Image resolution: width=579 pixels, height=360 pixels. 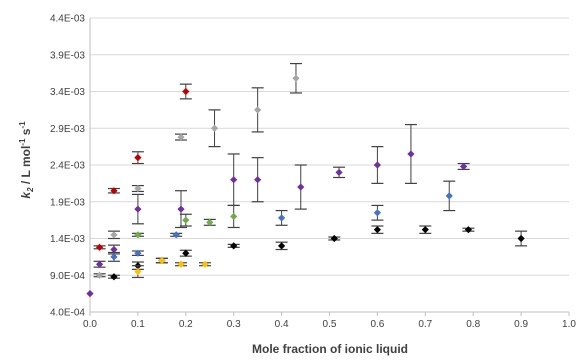 What do you see at coordinates (26, 167) in the screenshot?
I see `y-label-rest1: / L mol` at bounding box center [26, 167].